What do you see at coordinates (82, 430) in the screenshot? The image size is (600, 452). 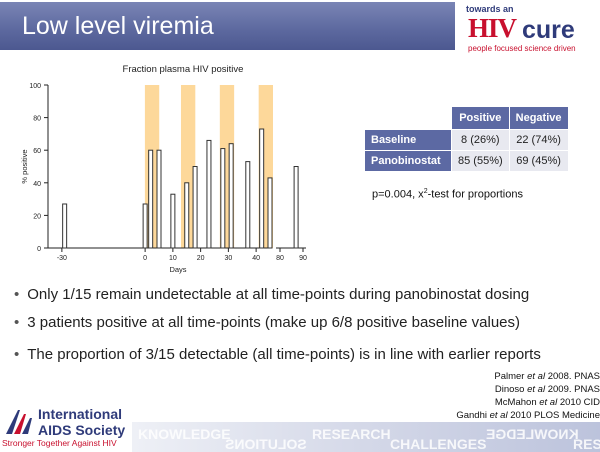 I see `ias-name-line2: AIDS Society` at bounding box center [82, 430].